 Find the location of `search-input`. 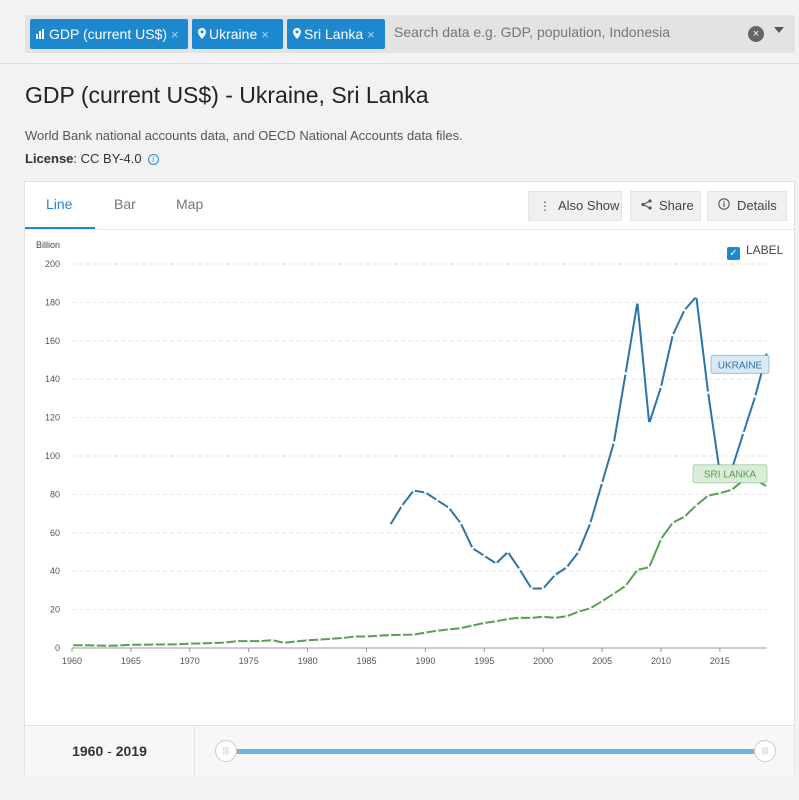

search-input is located at coordinates (559, 32).